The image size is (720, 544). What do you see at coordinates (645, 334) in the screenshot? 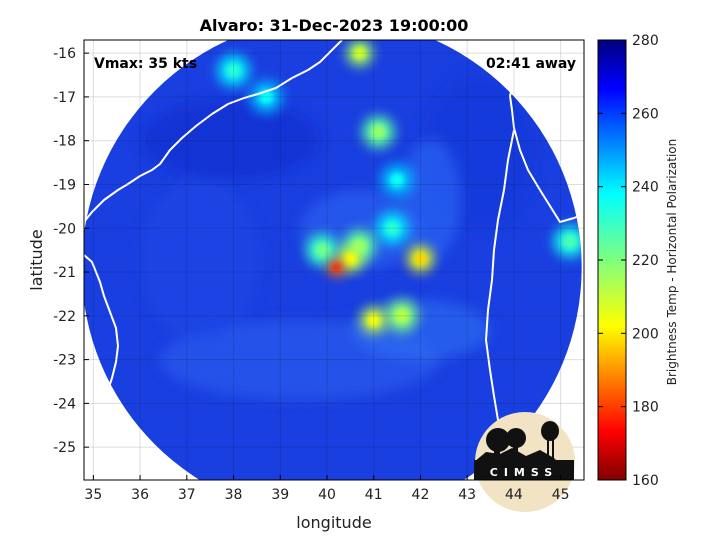
I see `colorbar-tick-label: 200` at bounding box center [645, 334].